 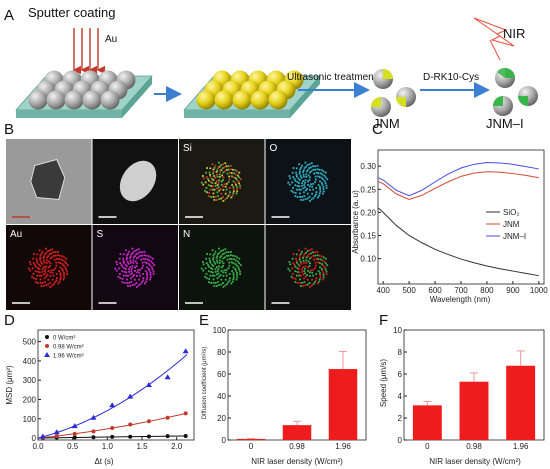 What do you see at coordinates (68, 348) in the screenshot?
I see `legend-label: 0.98 W/cm²` at bounding box center [68, 348].